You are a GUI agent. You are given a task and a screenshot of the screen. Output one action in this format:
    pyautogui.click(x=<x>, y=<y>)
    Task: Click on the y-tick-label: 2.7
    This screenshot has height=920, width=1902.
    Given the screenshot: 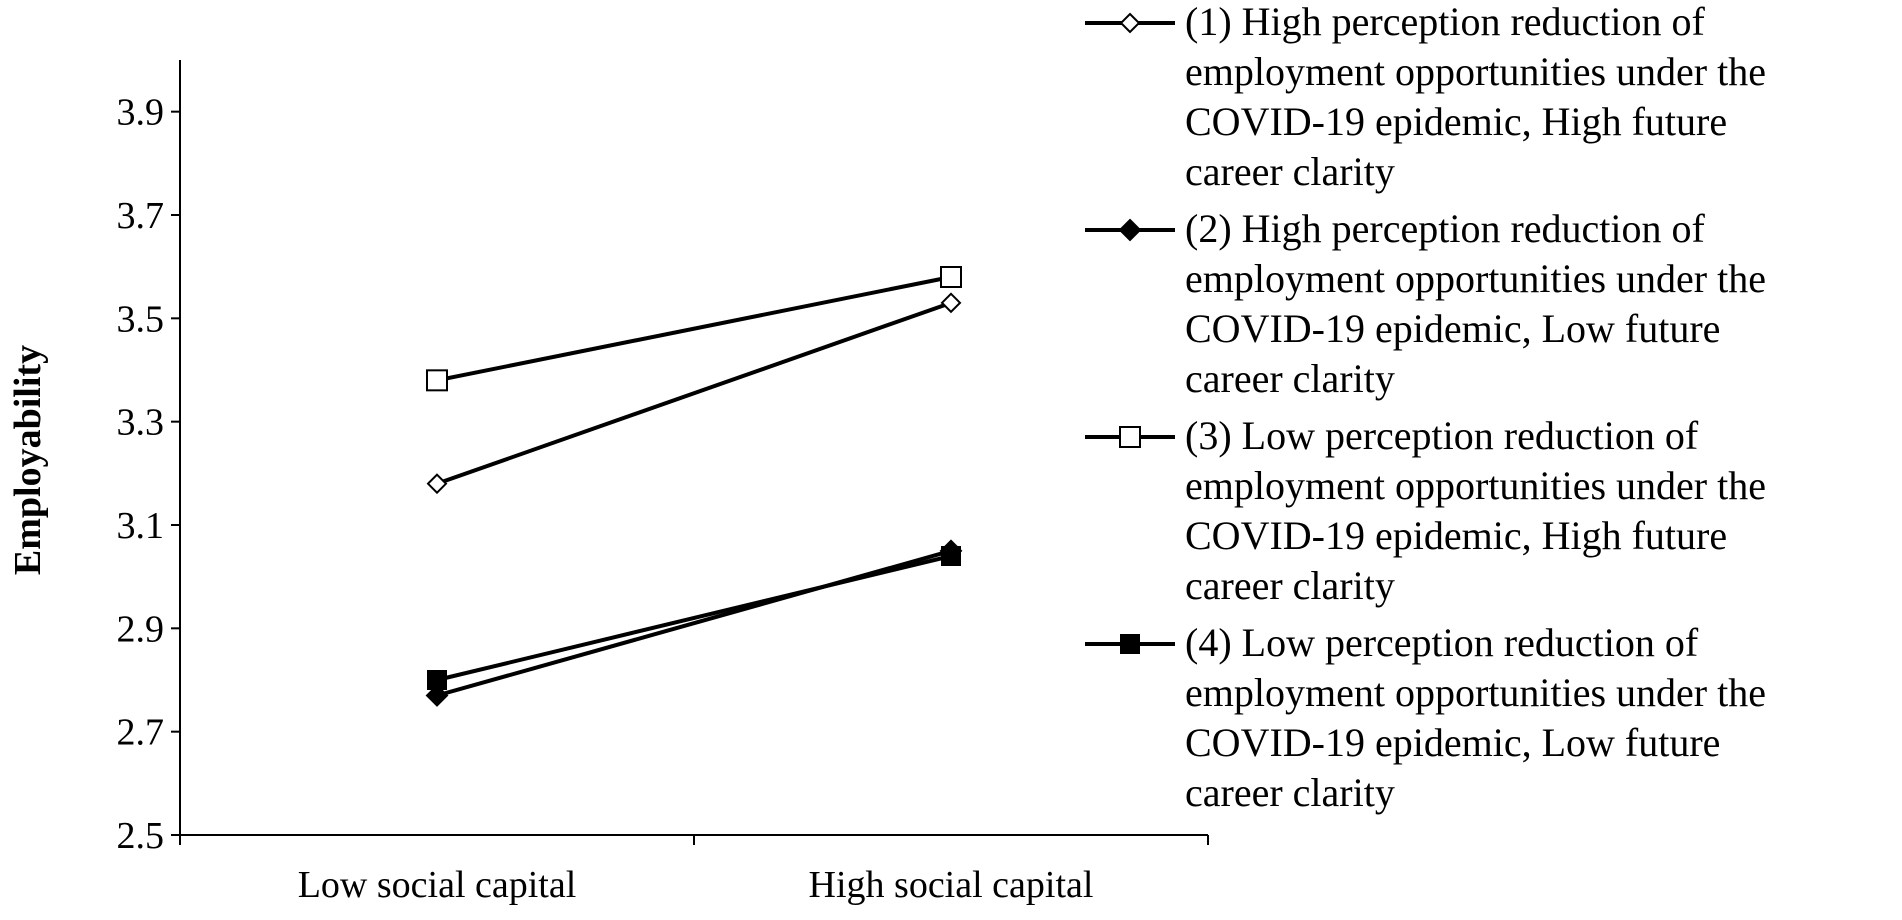 What is the action you would take?
    pyautogui.click(x=141, y=733)
    